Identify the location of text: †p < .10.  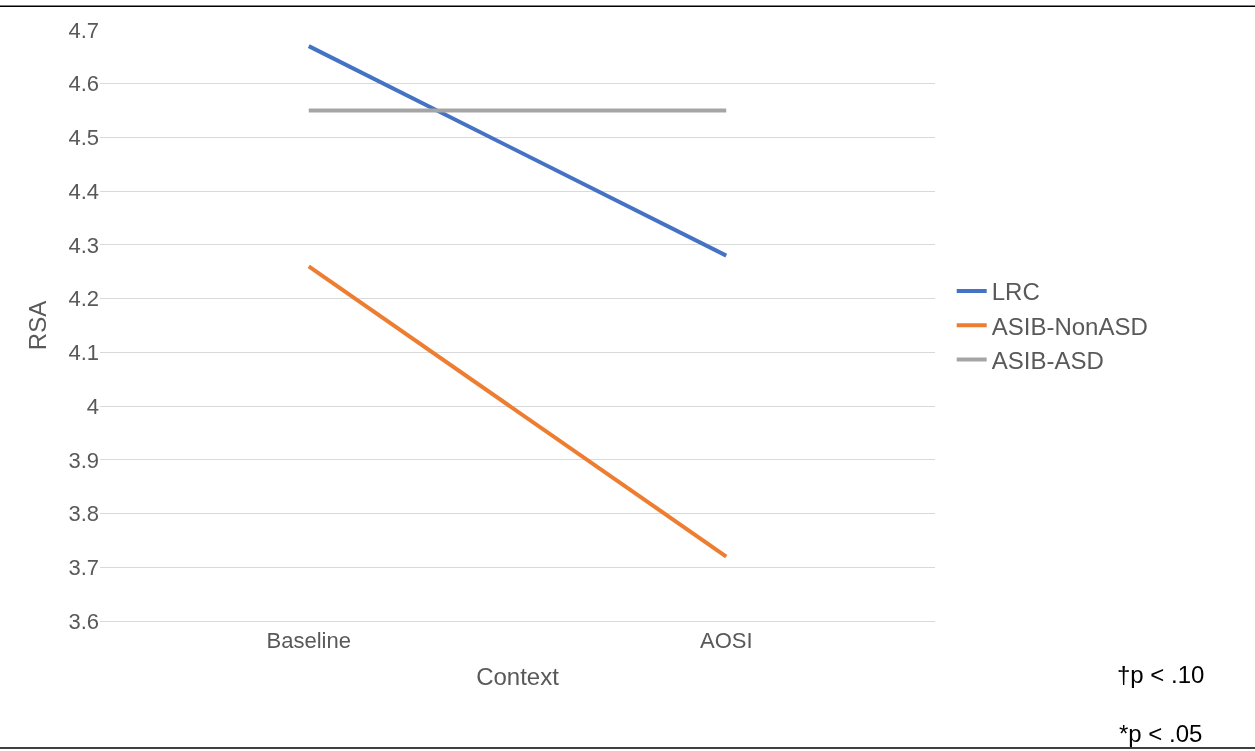
(1161, 674).